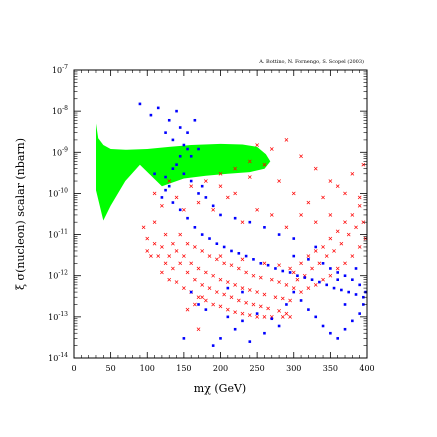  I want to click on x-tick-label: 350, so click(330, 368).